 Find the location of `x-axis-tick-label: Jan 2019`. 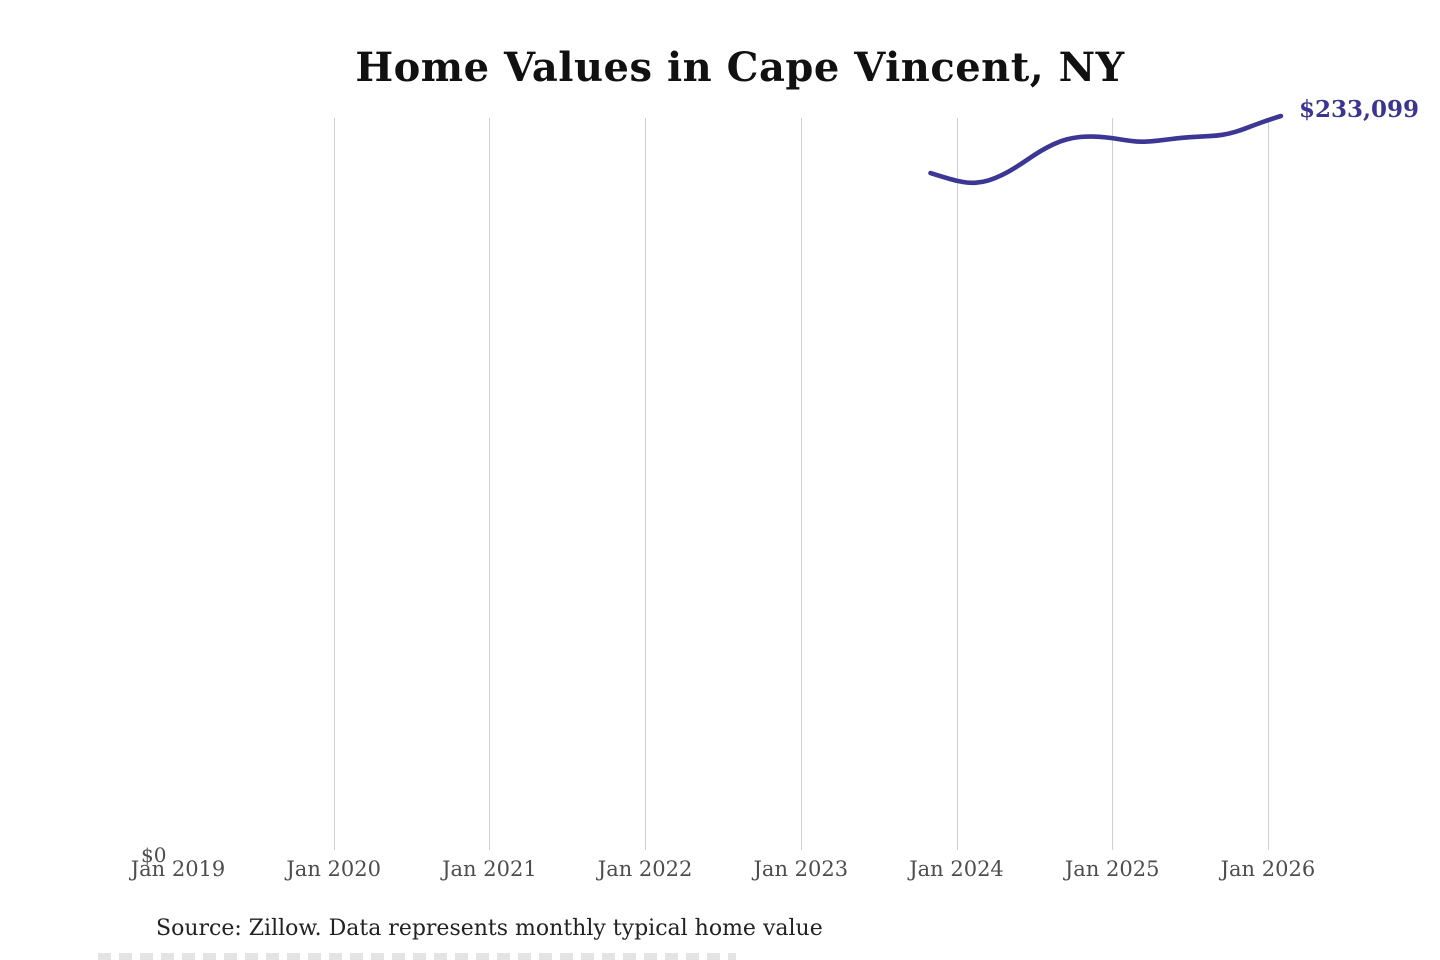

x-axis-tick-label: Jan 2019 is located at coordinates (178, 869).